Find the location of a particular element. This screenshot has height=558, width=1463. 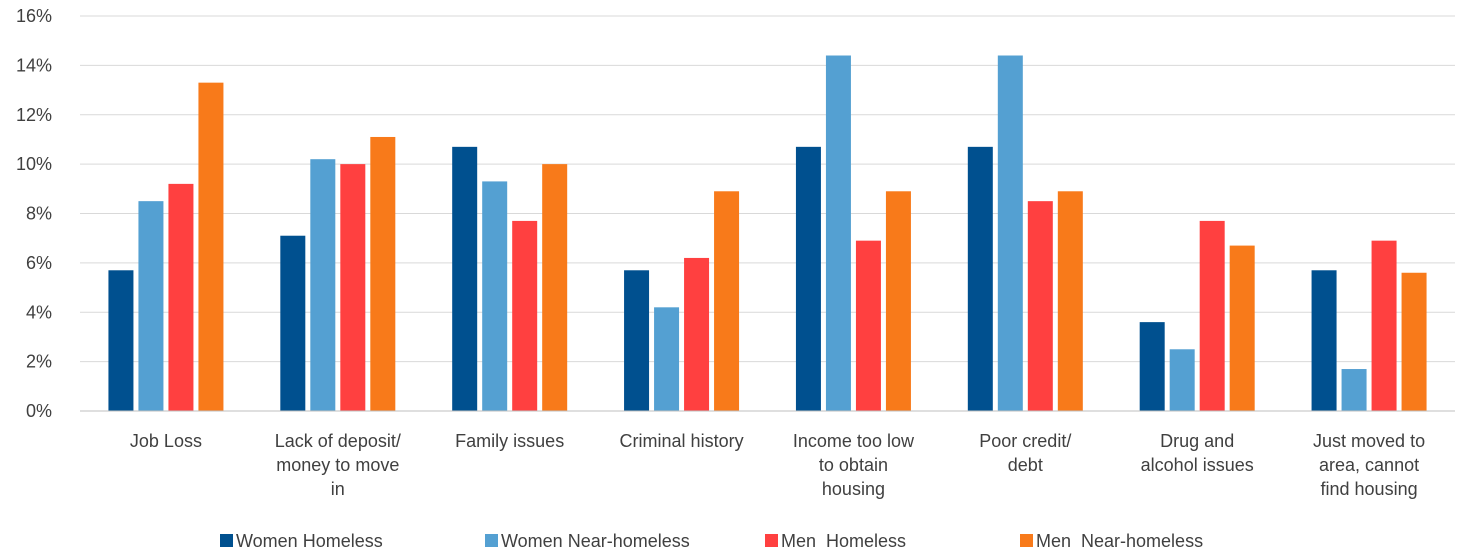

y-tick-label: 16% is located at coordinates (34, 16).